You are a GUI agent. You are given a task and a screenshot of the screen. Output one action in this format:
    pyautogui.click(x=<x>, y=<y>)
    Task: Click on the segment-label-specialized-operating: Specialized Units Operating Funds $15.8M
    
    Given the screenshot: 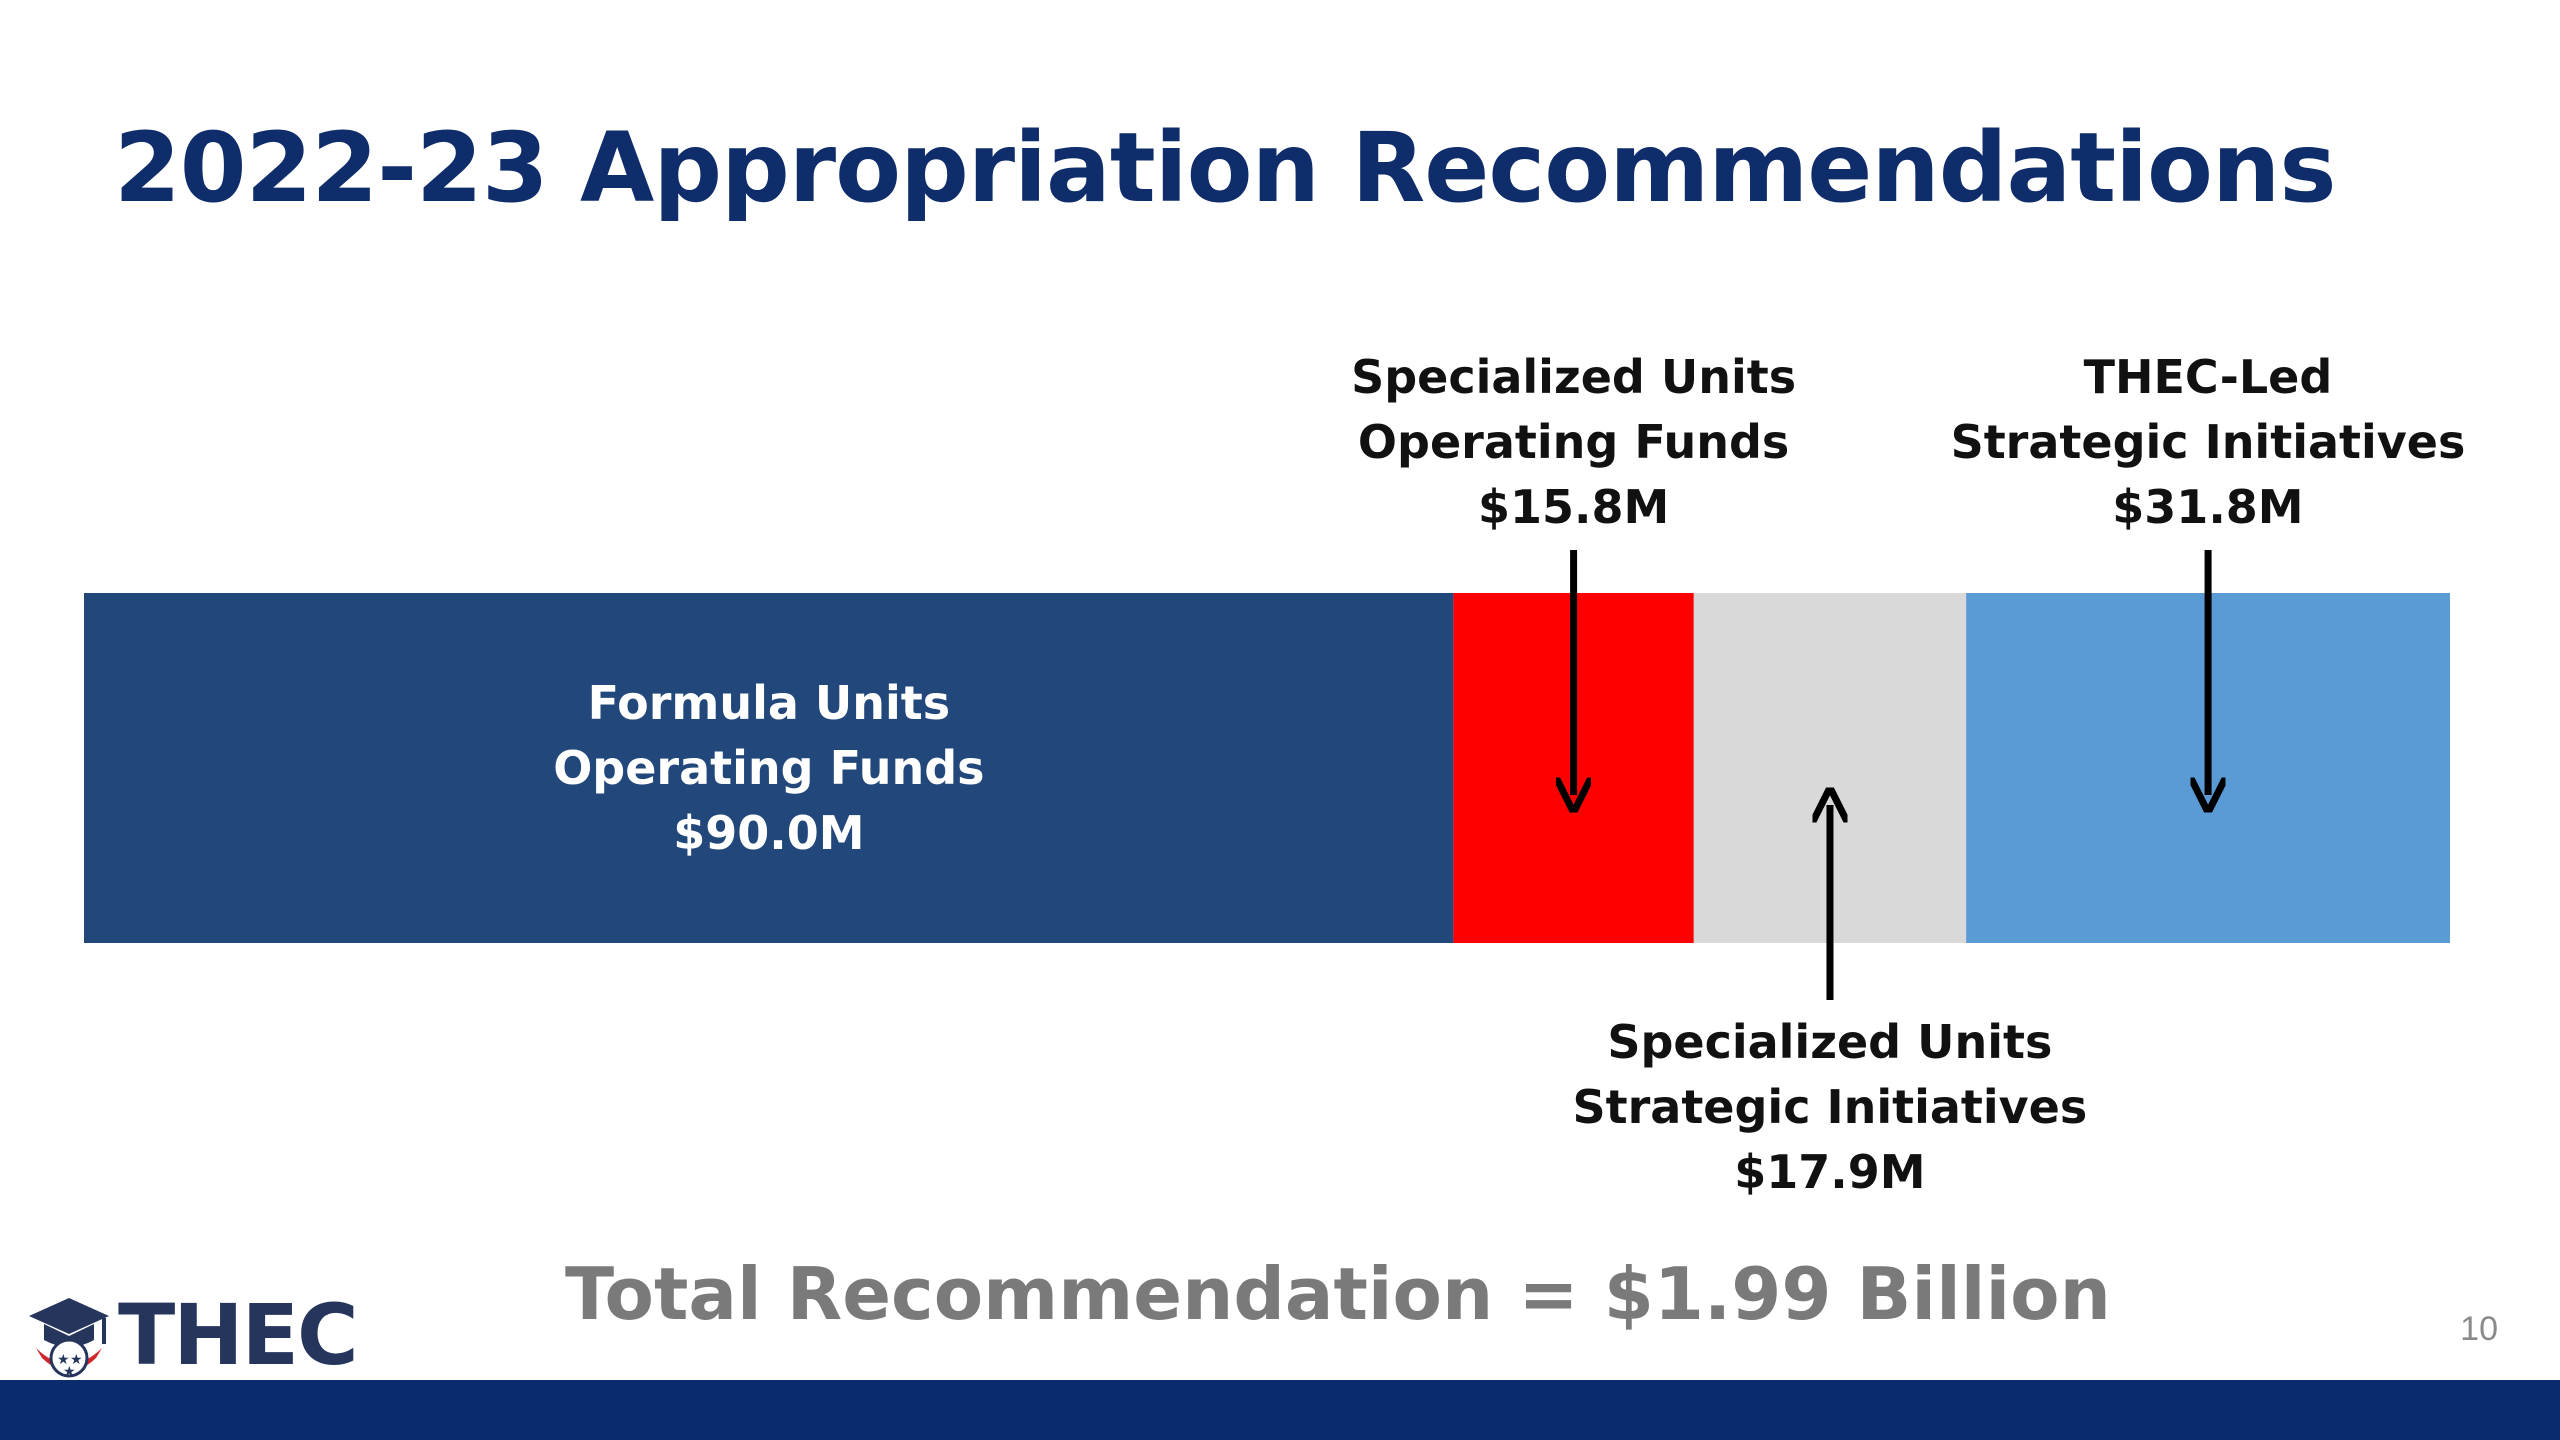 What is the action you would take?
    pyautogui.click(x=1573, y=442)
    